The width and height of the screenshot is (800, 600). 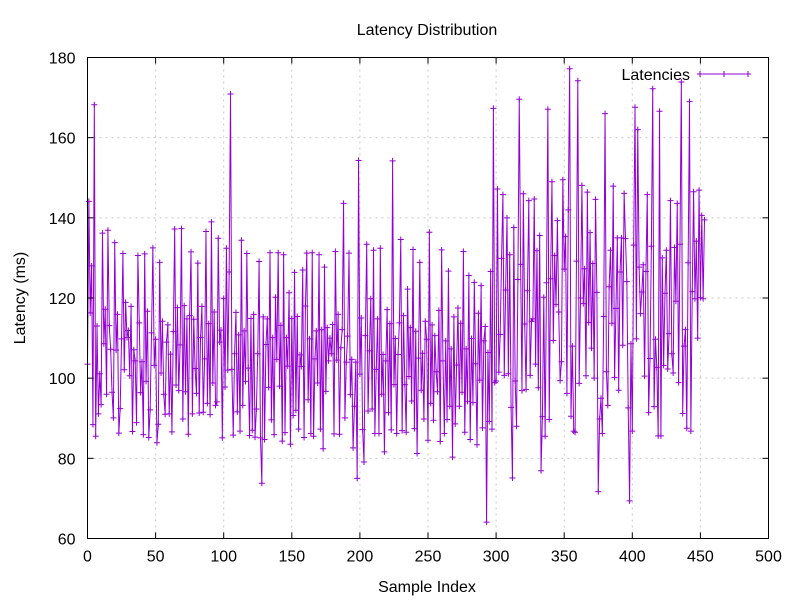 What do you see at coordinates (62, 139) in the screenshot?
I see `y-tick-label: 160` at bounding box center [62, 139].